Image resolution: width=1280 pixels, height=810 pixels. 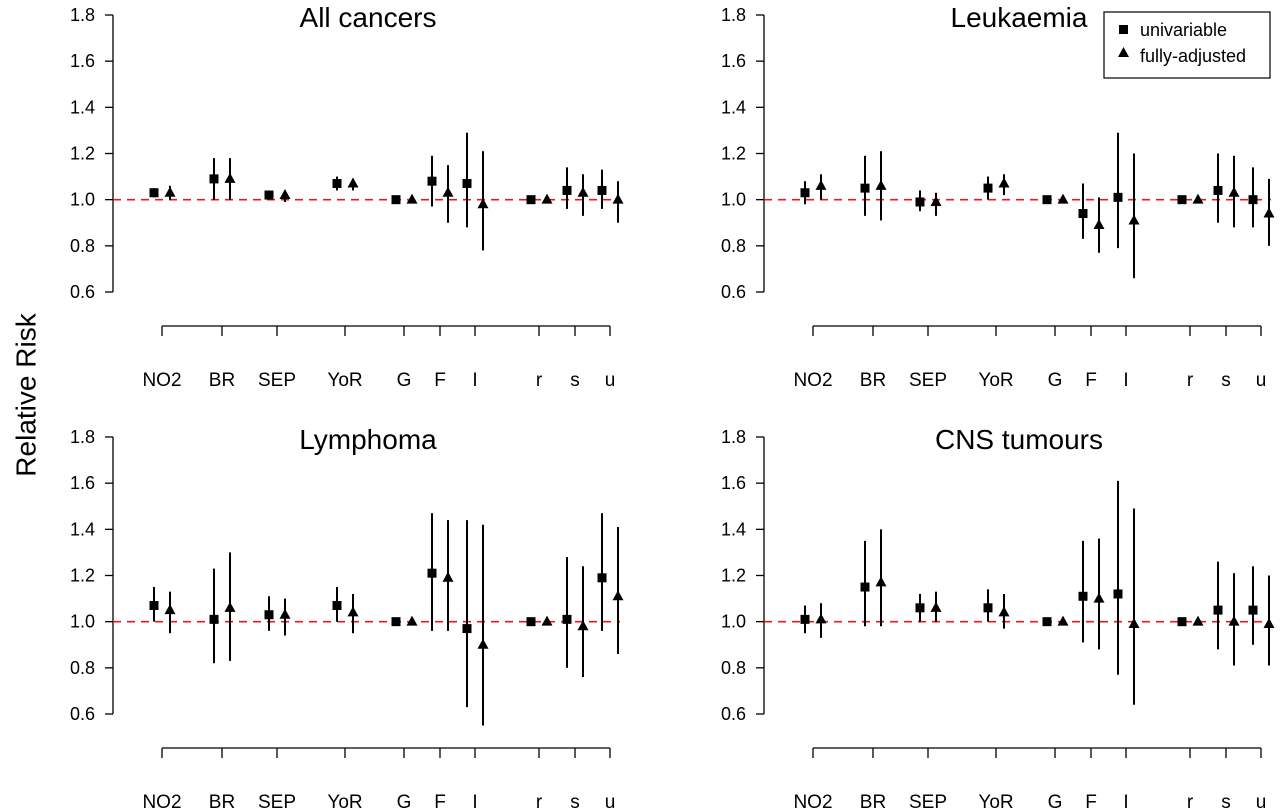 What do you see at coordinates (1187, 45) in the screenshot?
I see `legend: univariable fully-adjusted` at bounding box center [1187, 45].